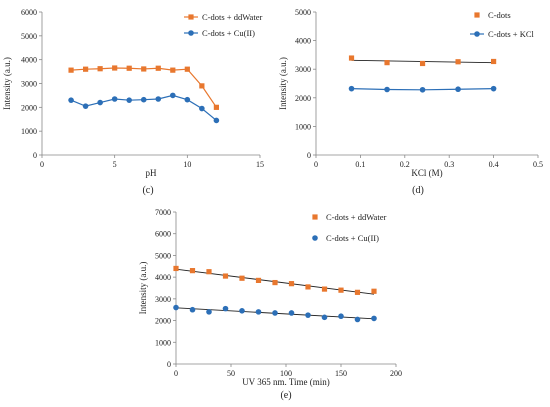 This screenshot has height=407, width=550. Describe the element at coordinates (449, 164) in the screenshot. I see `x-tick-label: 0.3` at that location.